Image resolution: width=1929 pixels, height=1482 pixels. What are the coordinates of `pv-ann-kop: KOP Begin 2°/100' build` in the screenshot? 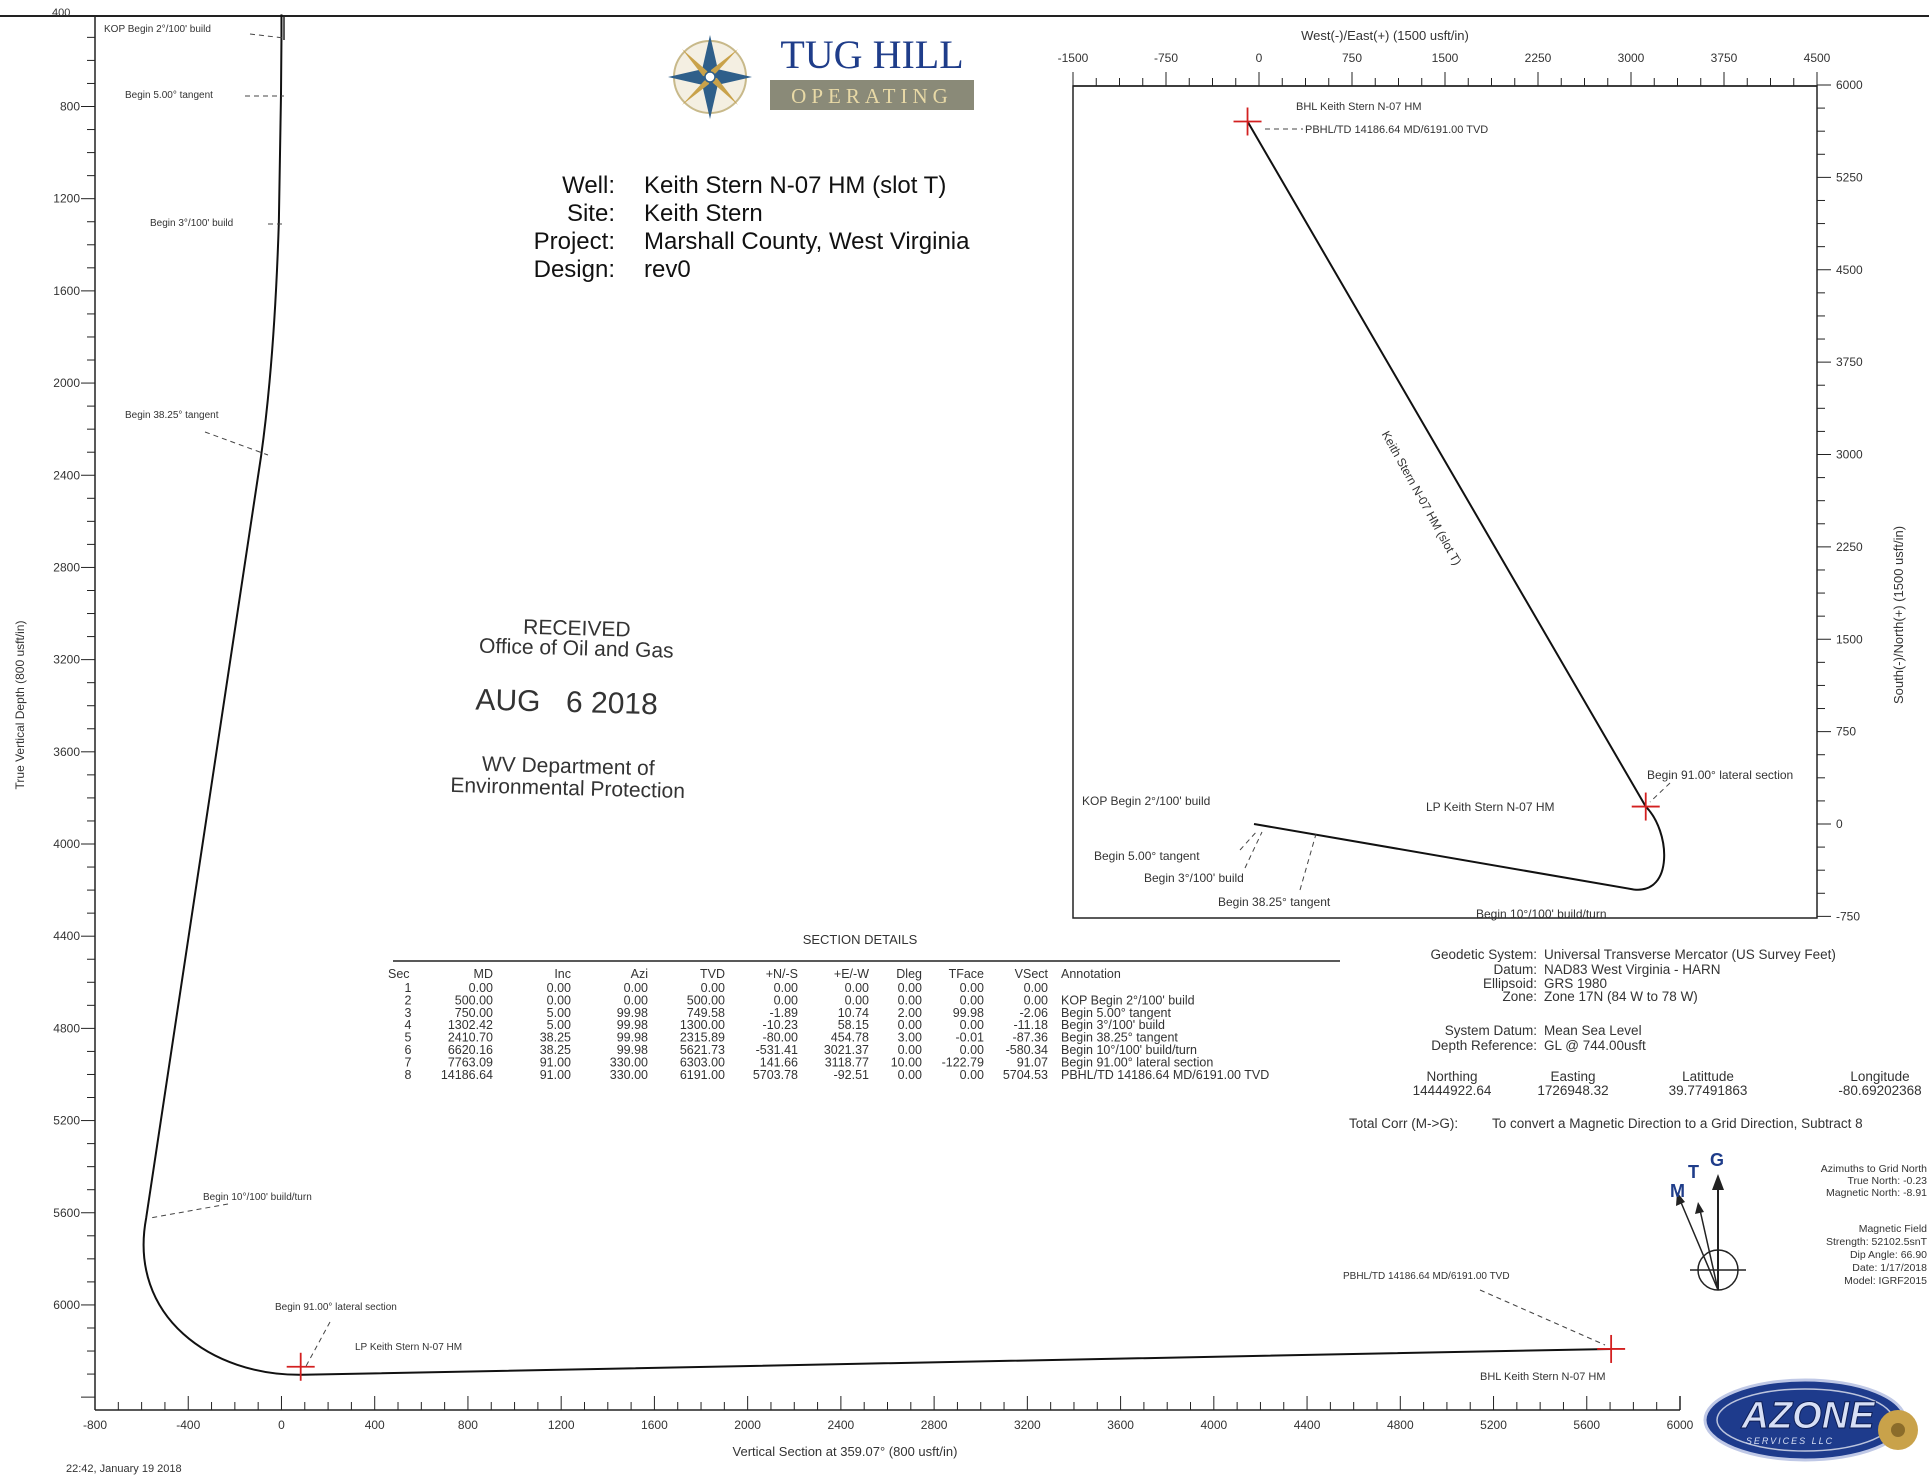 It's located at (1146, 801).